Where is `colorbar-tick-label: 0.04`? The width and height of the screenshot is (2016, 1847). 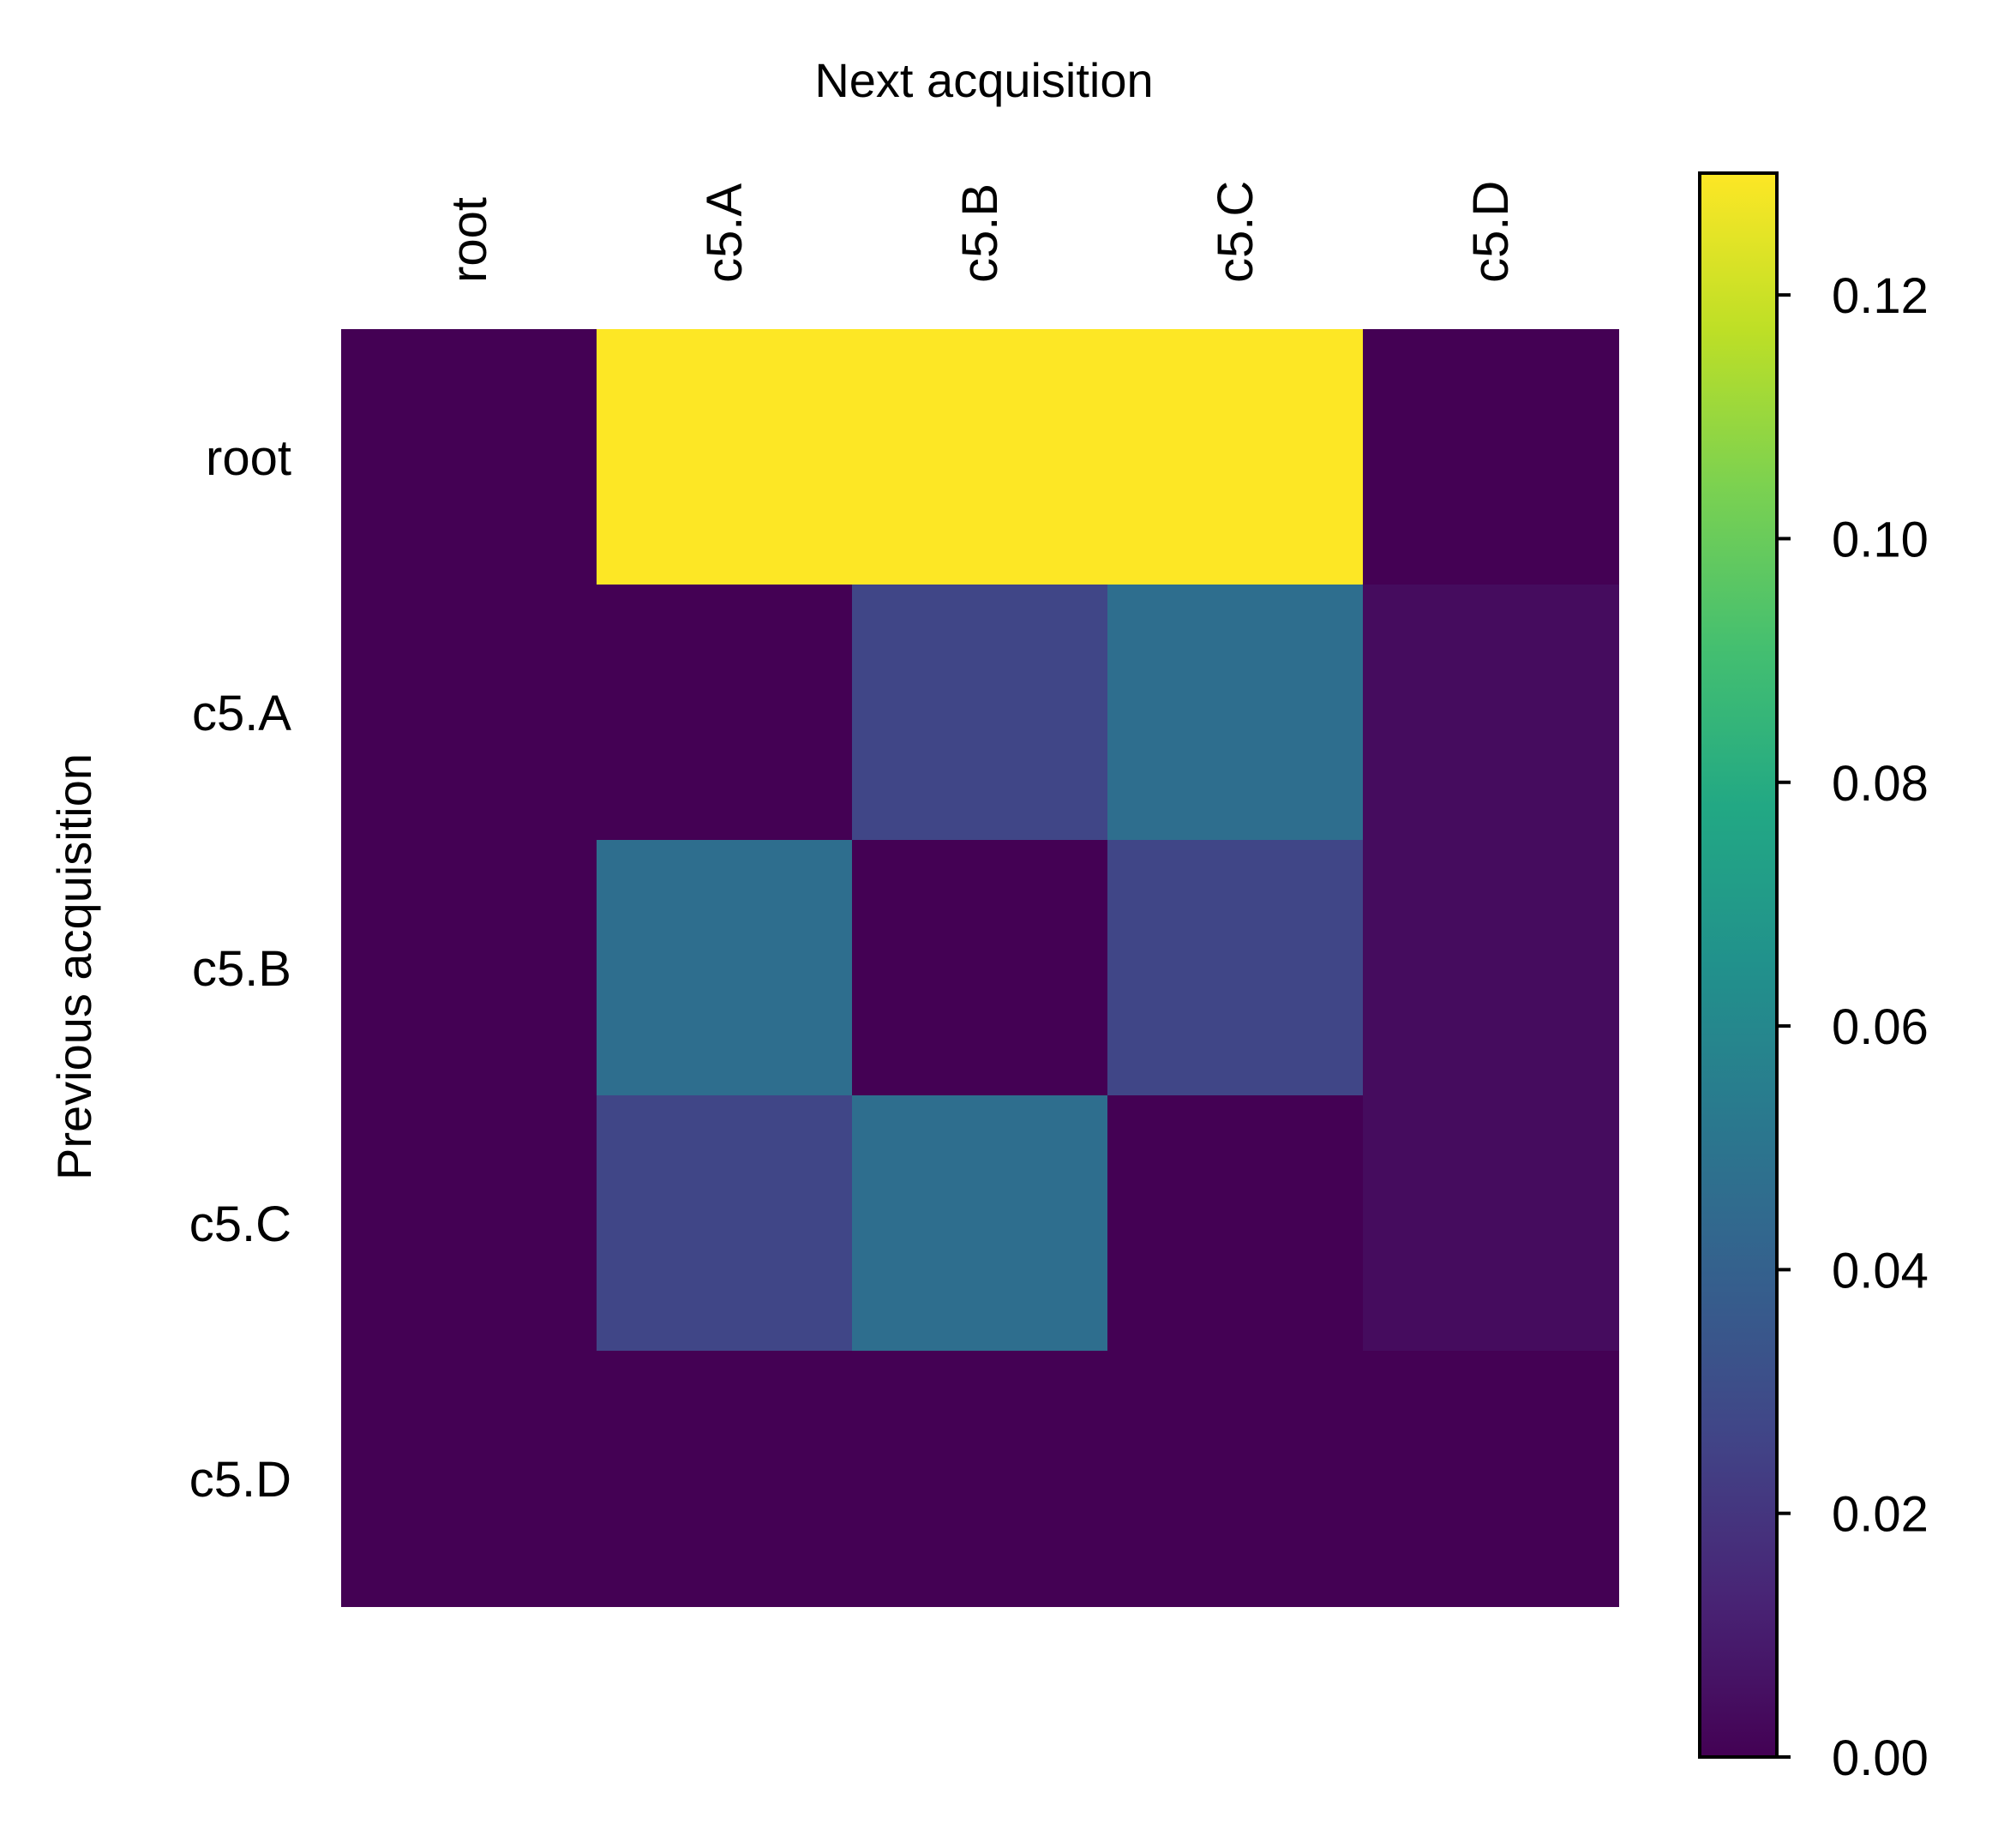
colorbar-tick-label: 0.04 is located at coordinates (1881, 1271).